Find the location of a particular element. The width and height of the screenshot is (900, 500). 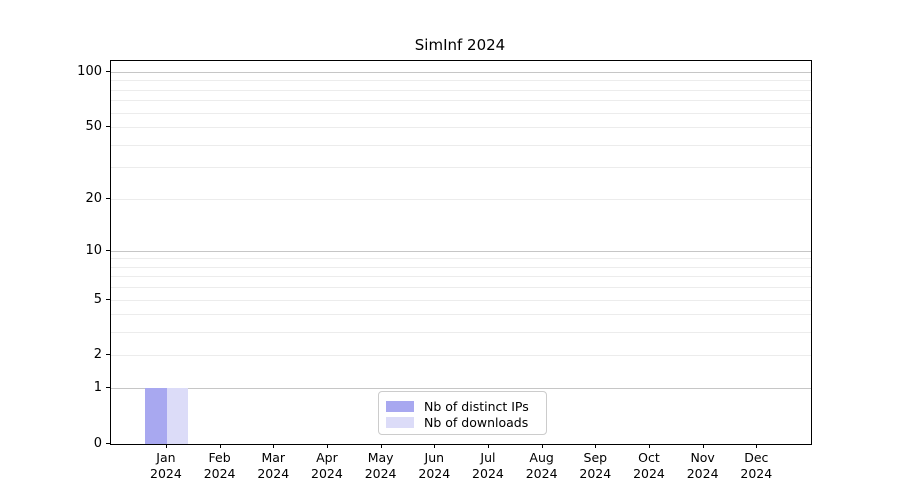

x-tick-month: Feb is located at coordinates (219, 457).